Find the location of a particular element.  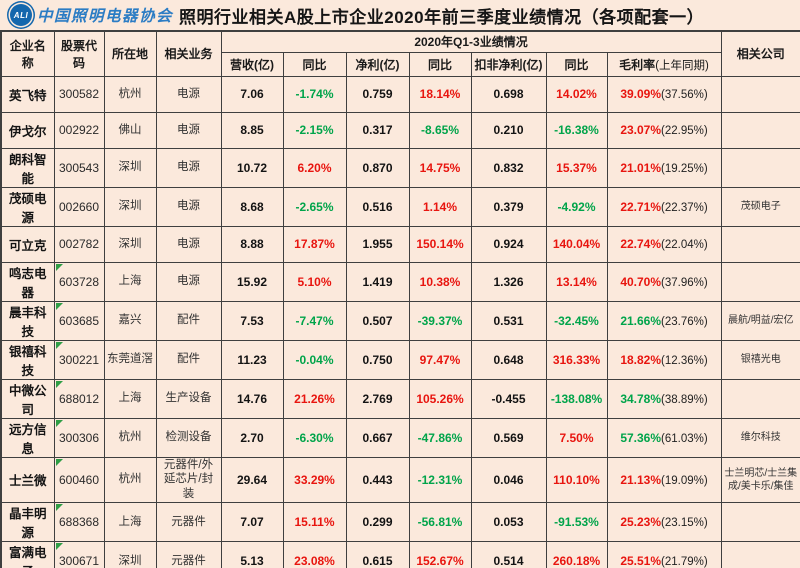

revenue-cell: 7.53 is located at coordinates (252, 320).